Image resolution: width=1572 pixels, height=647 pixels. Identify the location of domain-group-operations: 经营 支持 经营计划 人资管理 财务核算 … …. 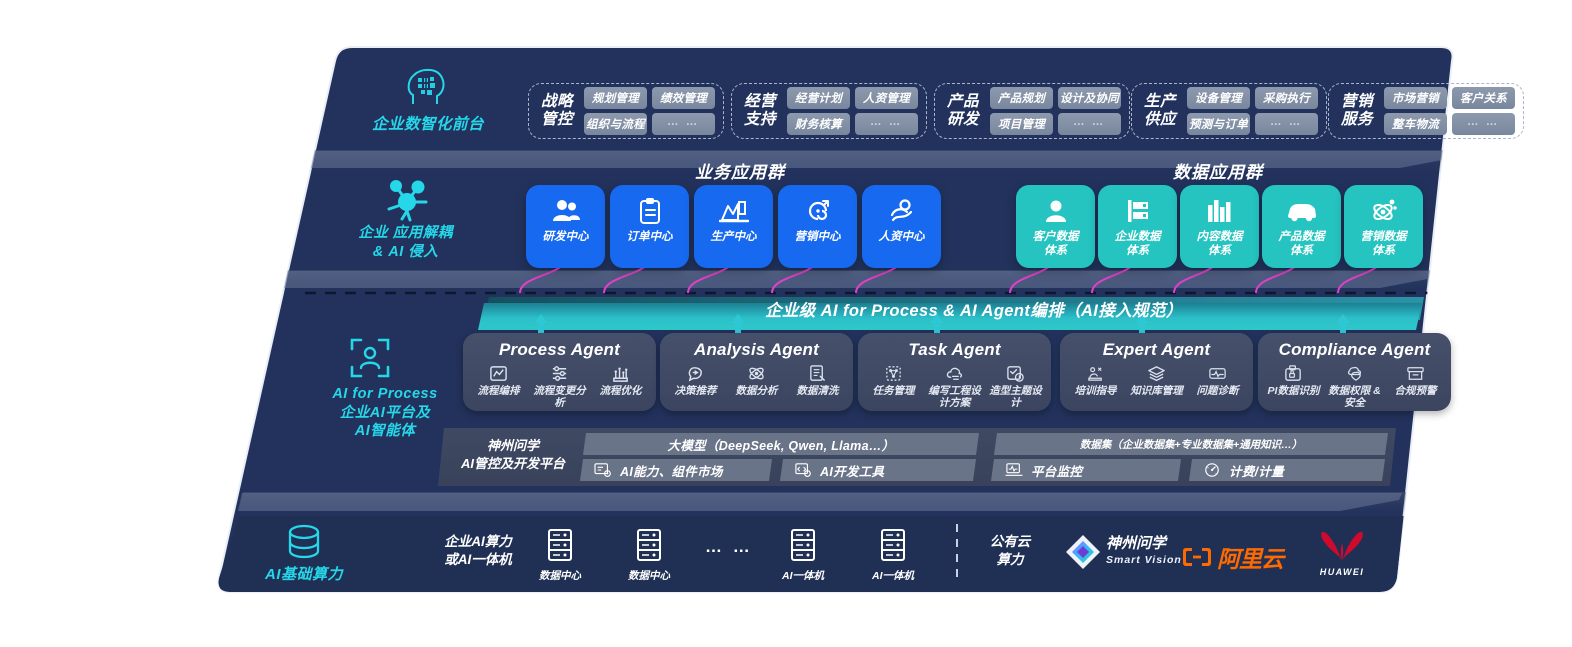
(829, 111).